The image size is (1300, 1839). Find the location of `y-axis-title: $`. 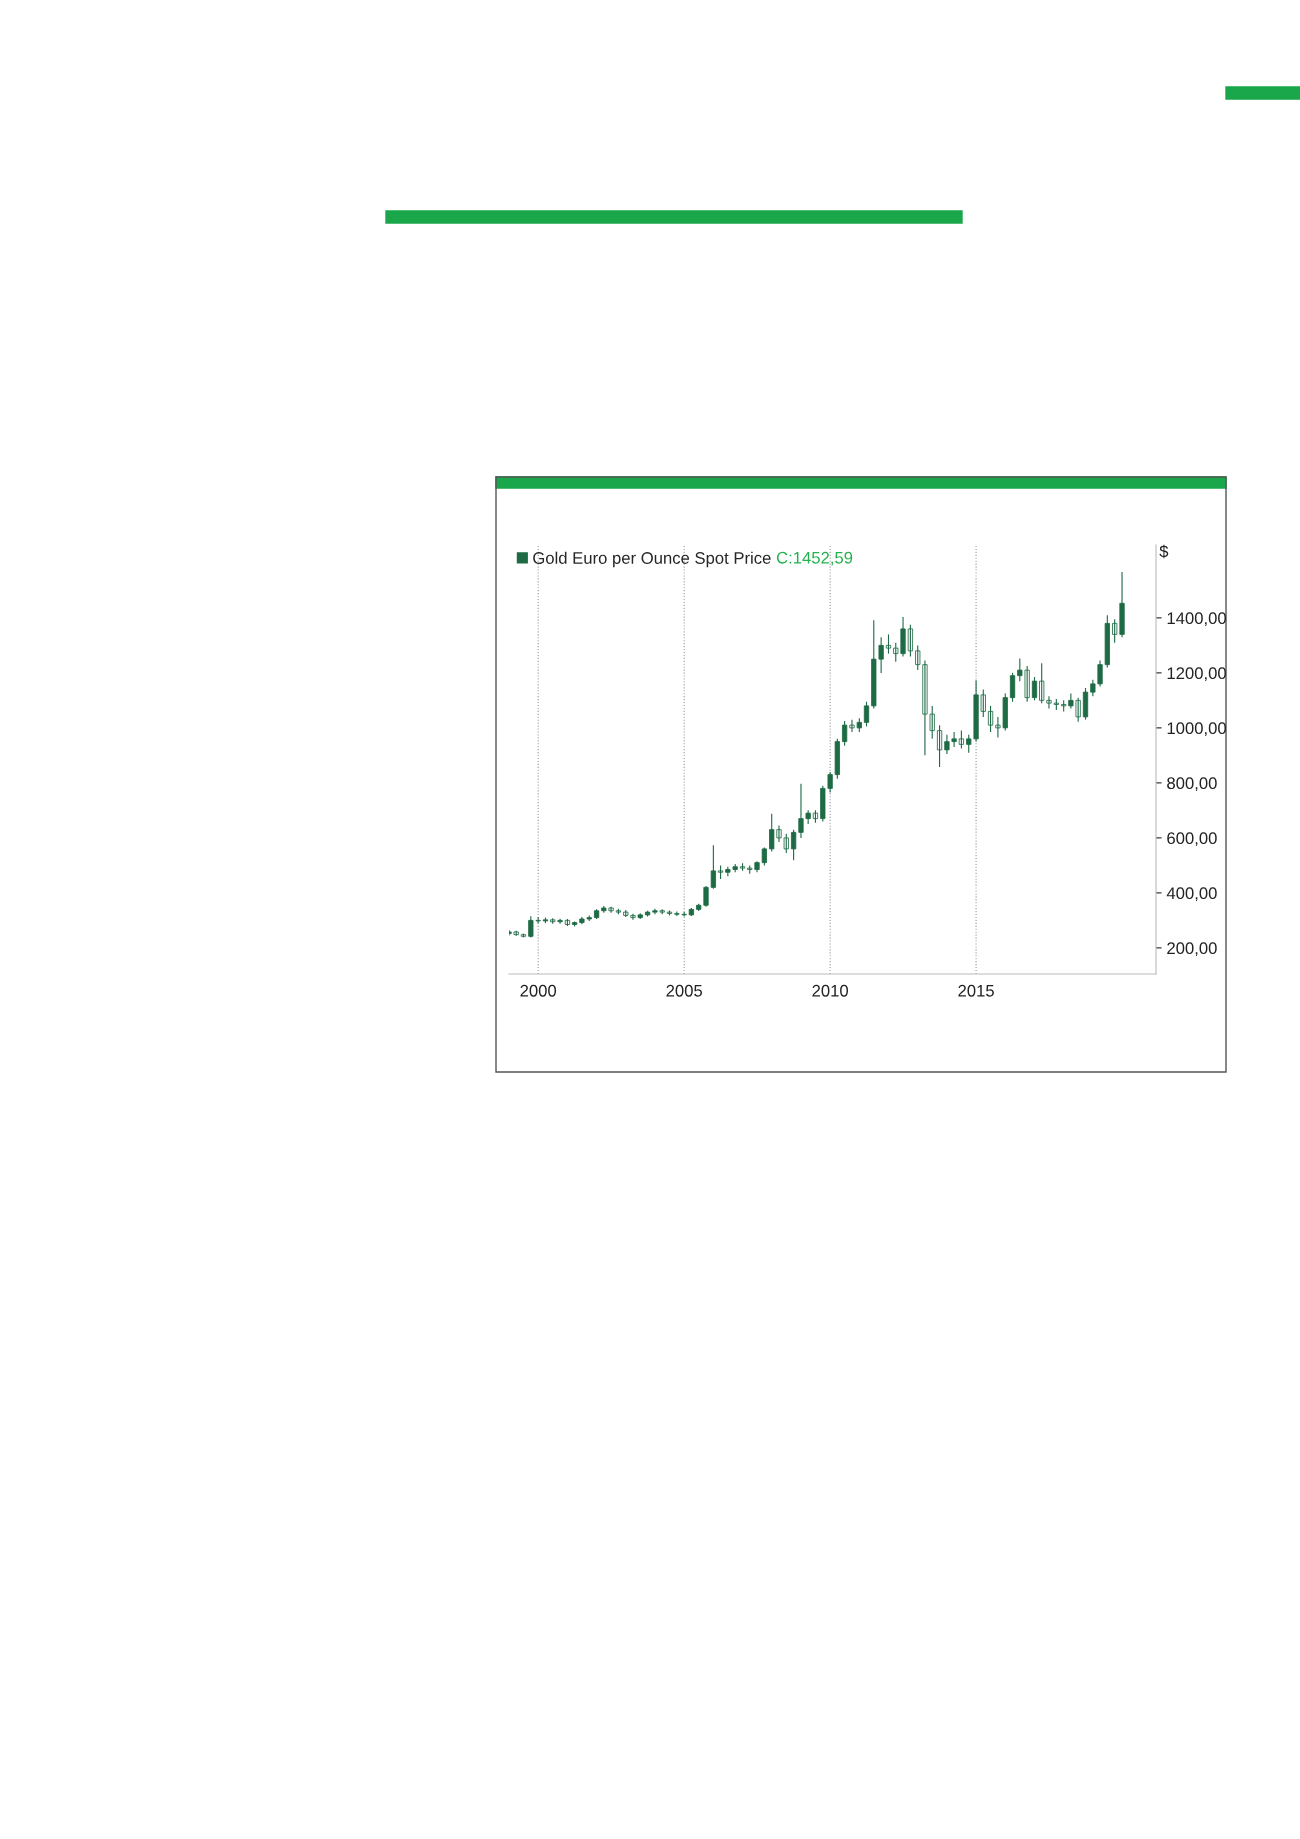

y-axis-title: $ is located at coordinates (1164, 551).